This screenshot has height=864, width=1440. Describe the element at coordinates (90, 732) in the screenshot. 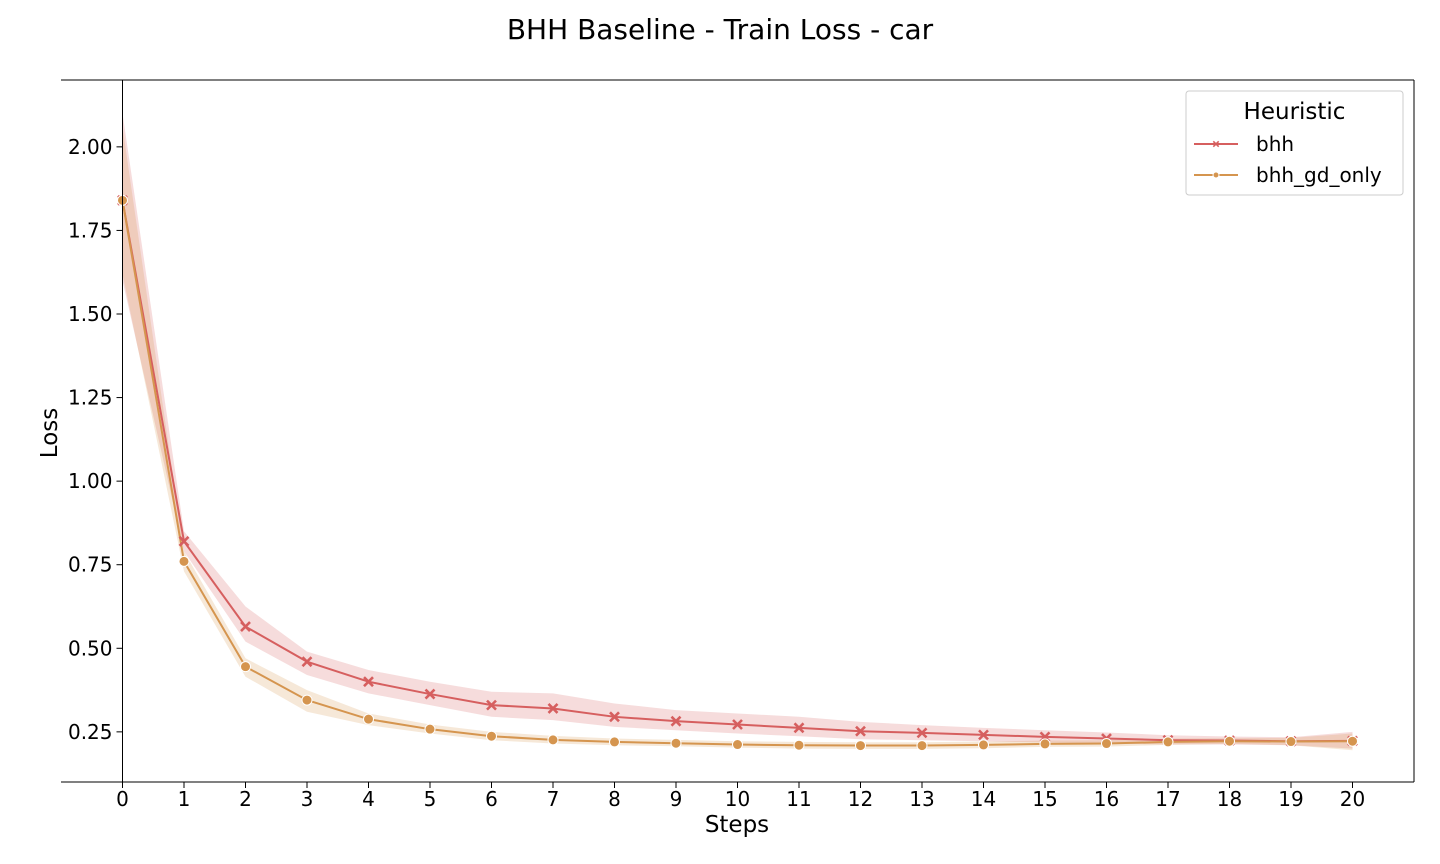

I see `y-tick-label-0: 0.25` at that location.